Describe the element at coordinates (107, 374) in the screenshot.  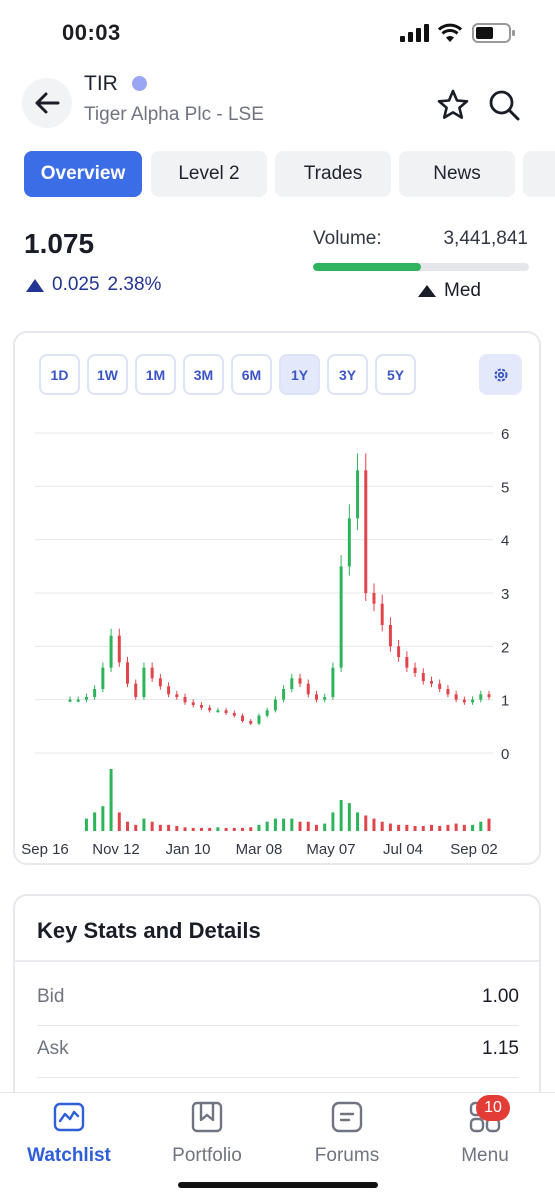
I see `range-1w-button: 1W` at that location.